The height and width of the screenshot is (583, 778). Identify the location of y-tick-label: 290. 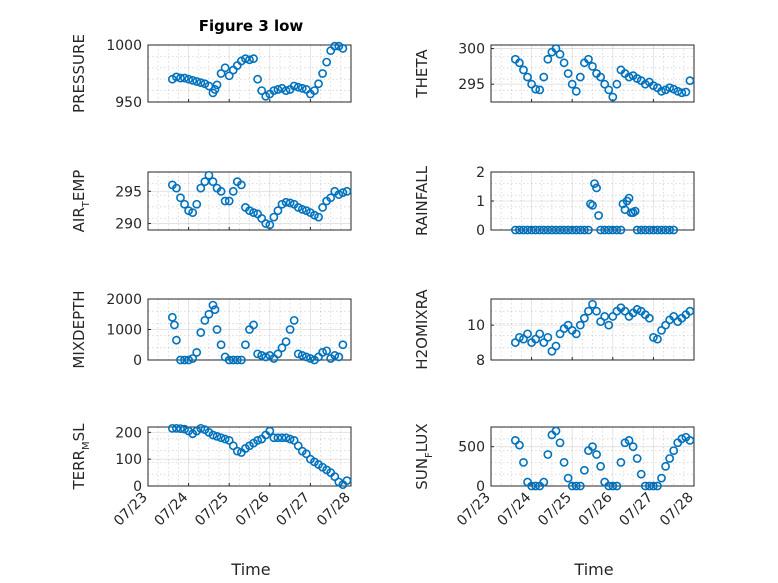
(128, 225).